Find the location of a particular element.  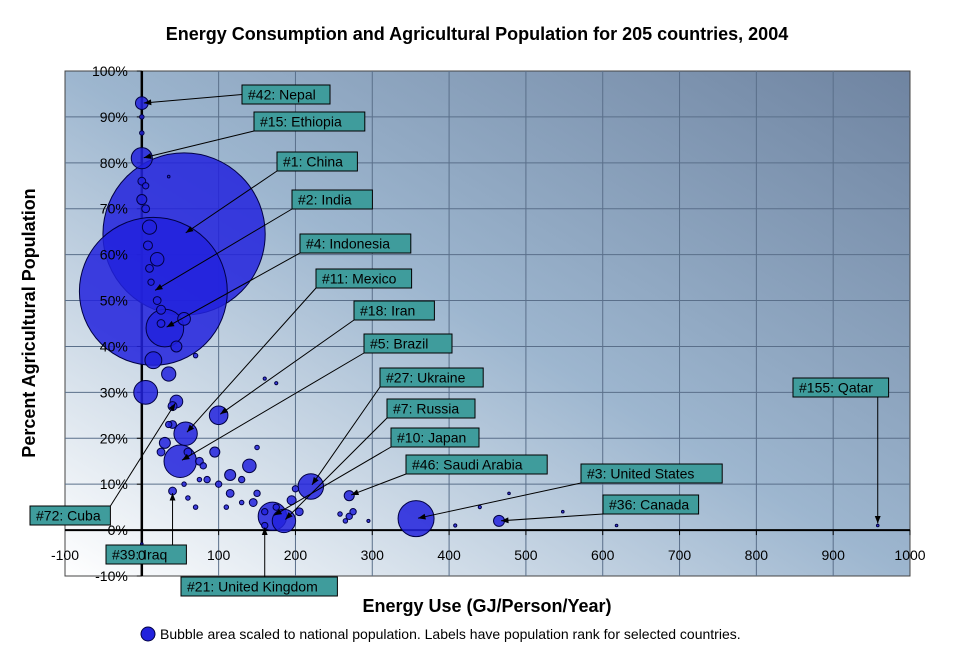

callout-label: #155: Qatar is located at coordinates (841, 450).